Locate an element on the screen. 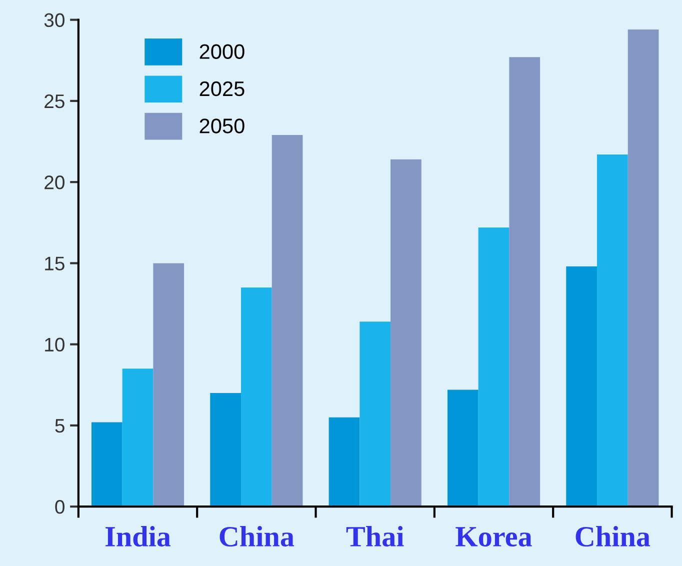 Image resolution: width=682 pixels, height=566 pixels. y-tick-label: 25 is located at coordinates (54, 101).